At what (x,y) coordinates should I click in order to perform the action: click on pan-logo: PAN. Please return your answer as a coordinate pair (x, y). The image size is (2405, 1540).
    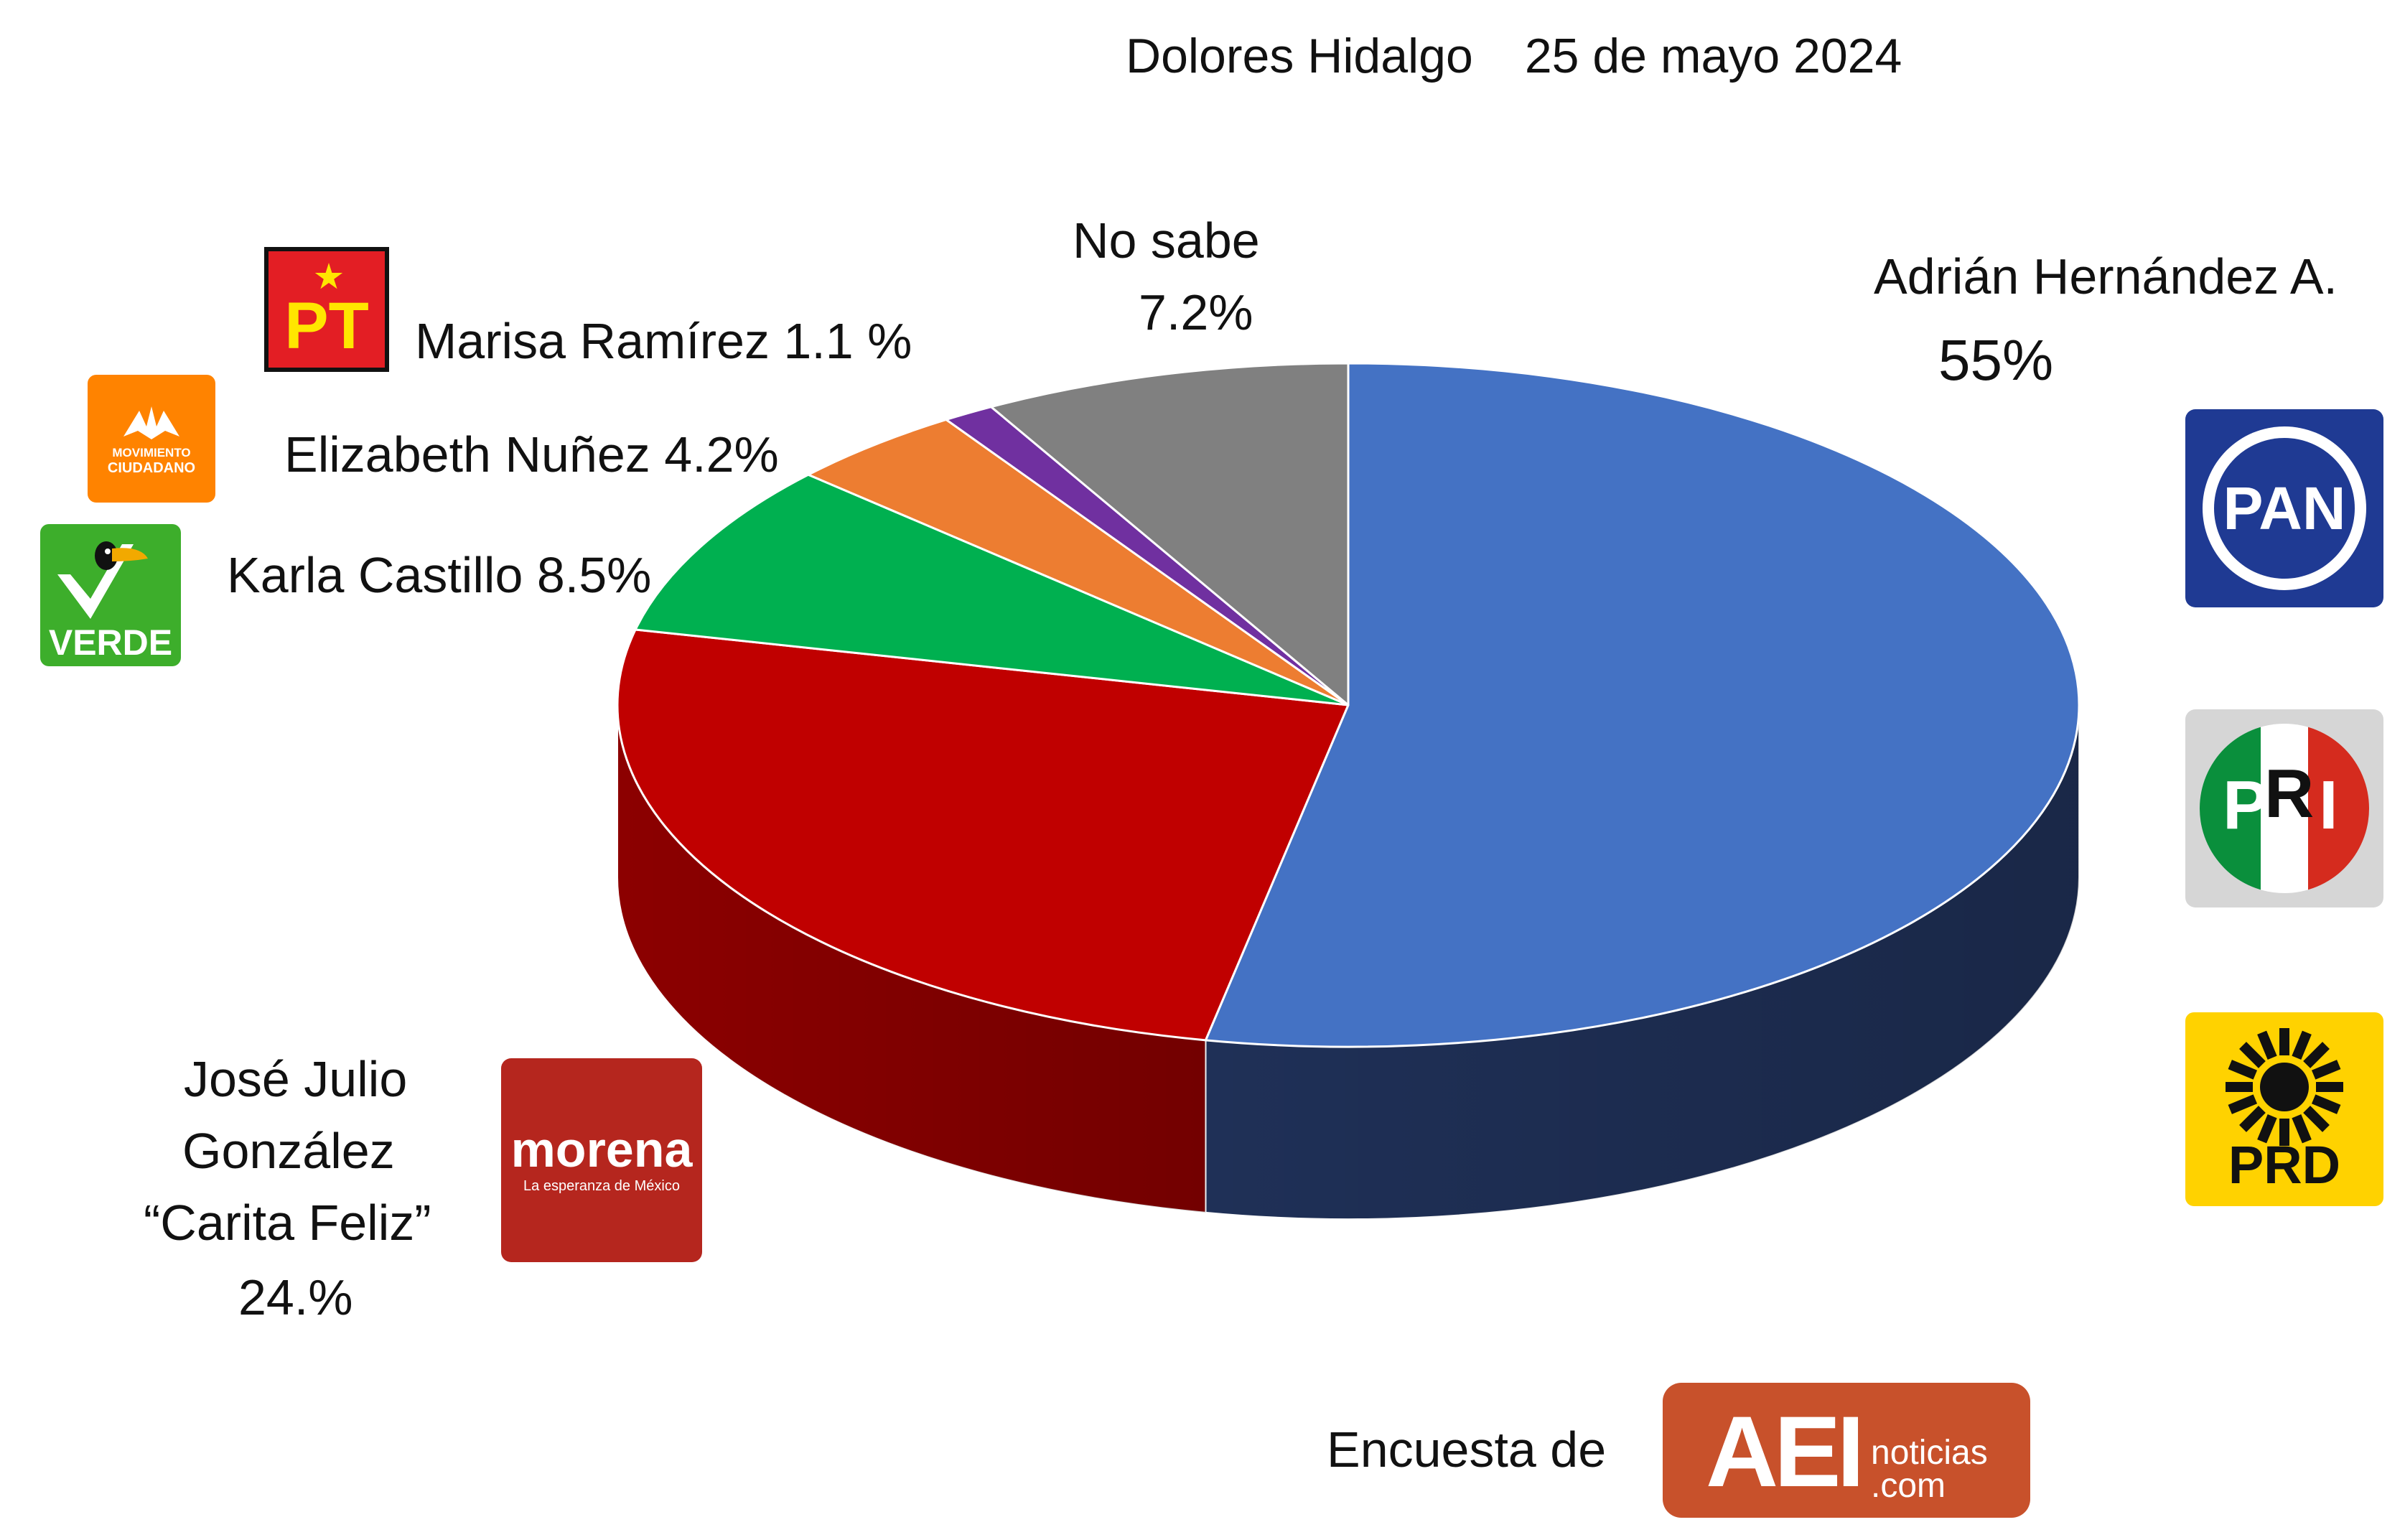
    Looking at the image, I should click on (2284, 508).